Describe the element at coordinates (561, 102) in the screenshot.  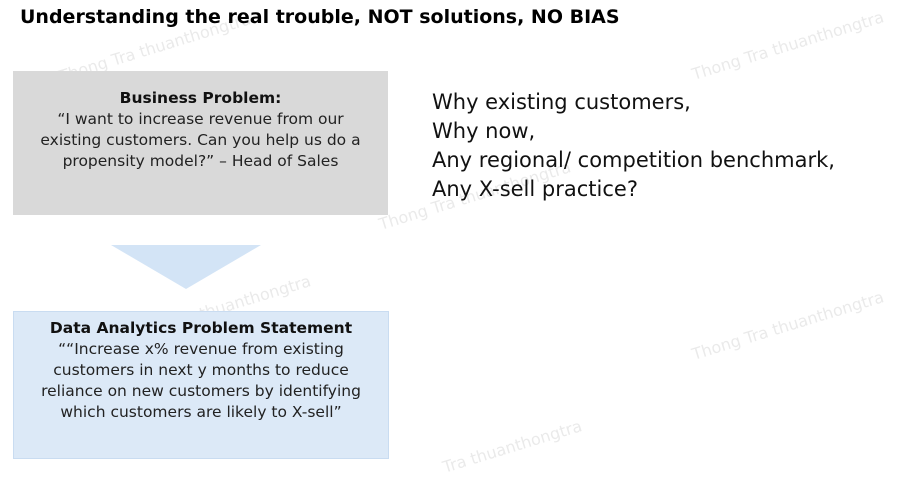
I see `question-item: Why existing customers,` at that location.